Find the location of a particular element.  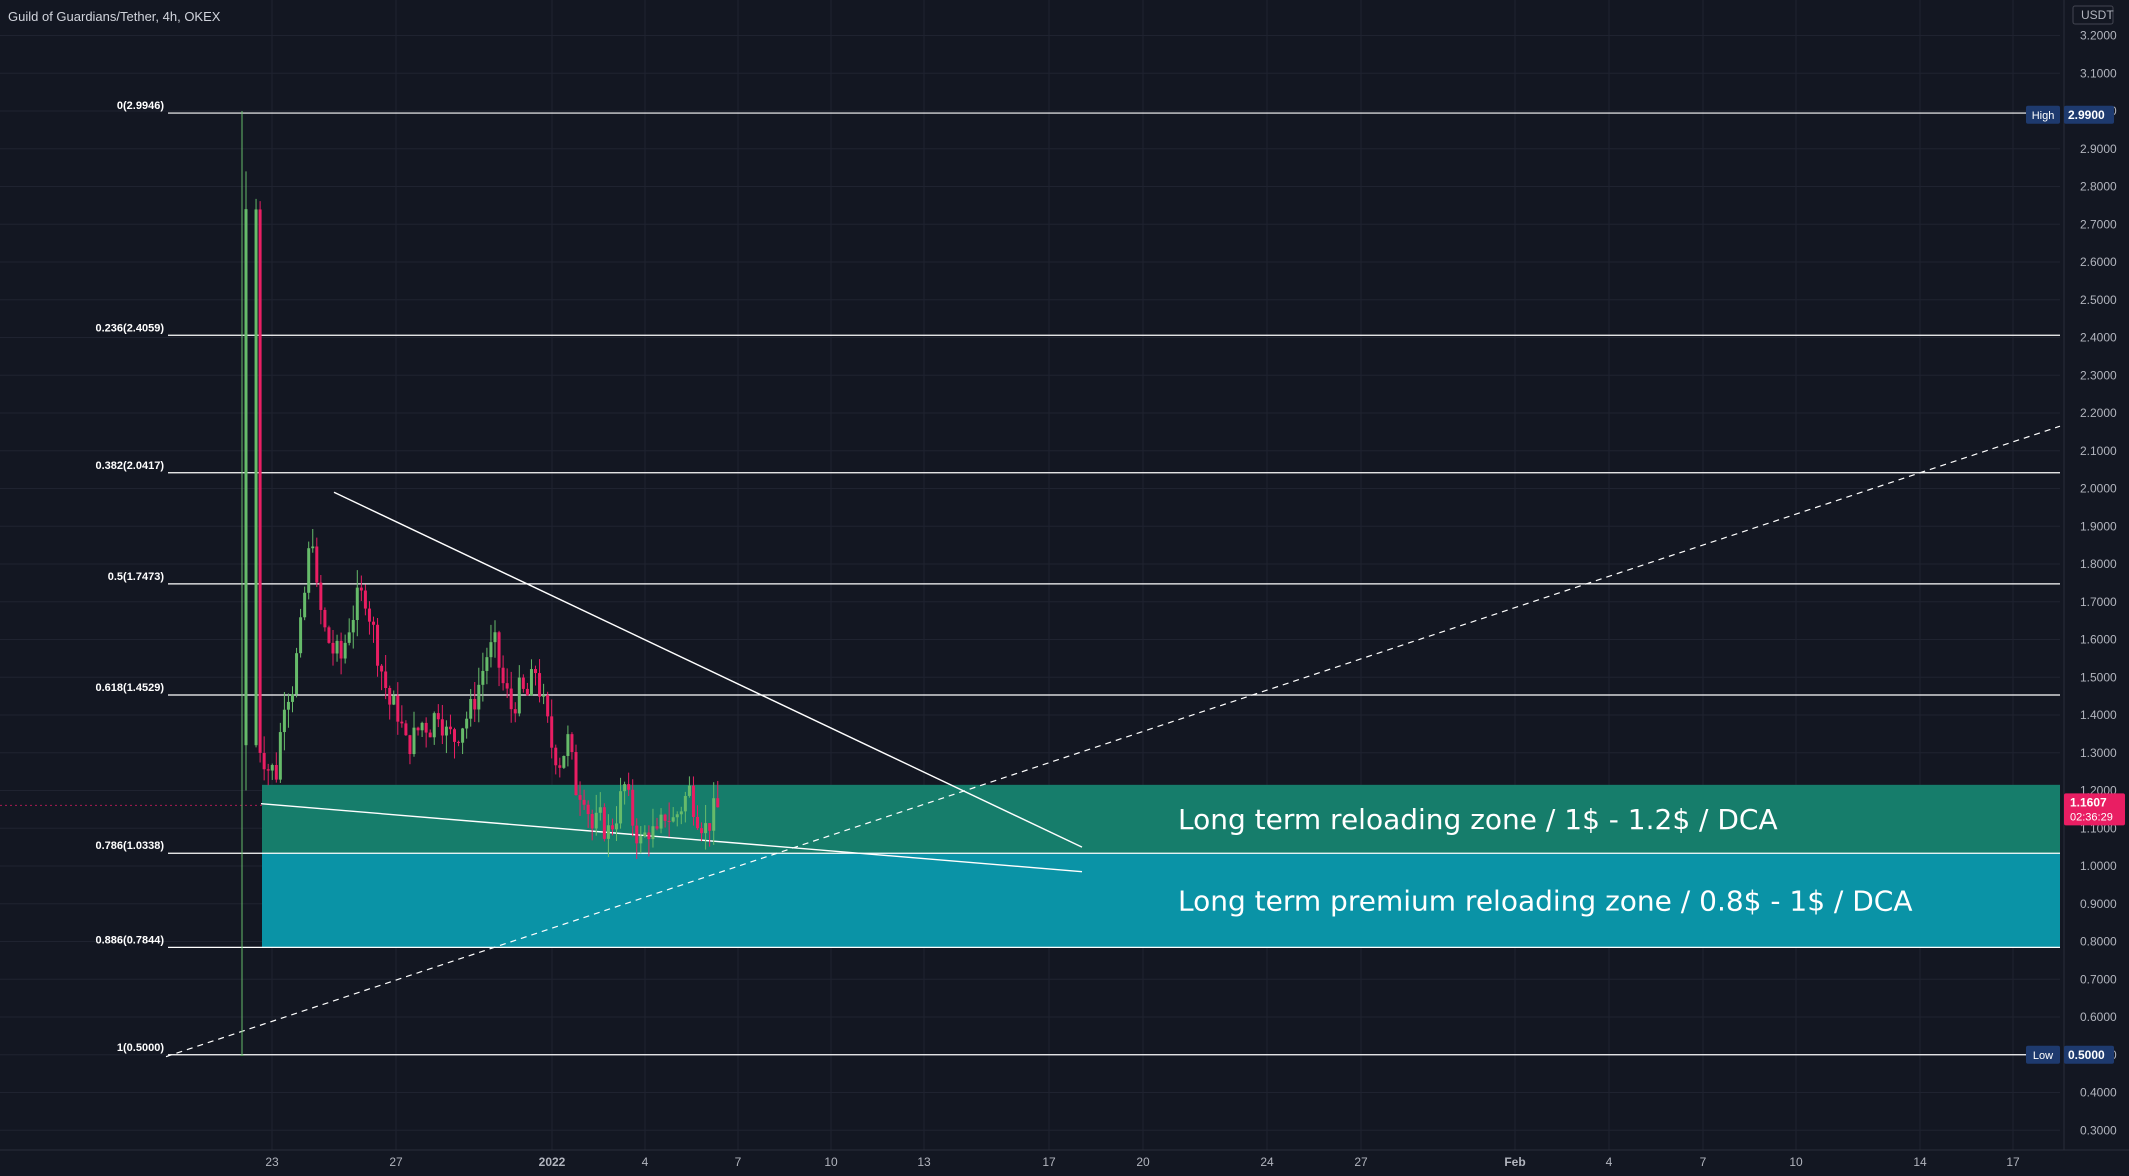

fib-label: 0.786(1.0338) is located at coordinates (130, 846).